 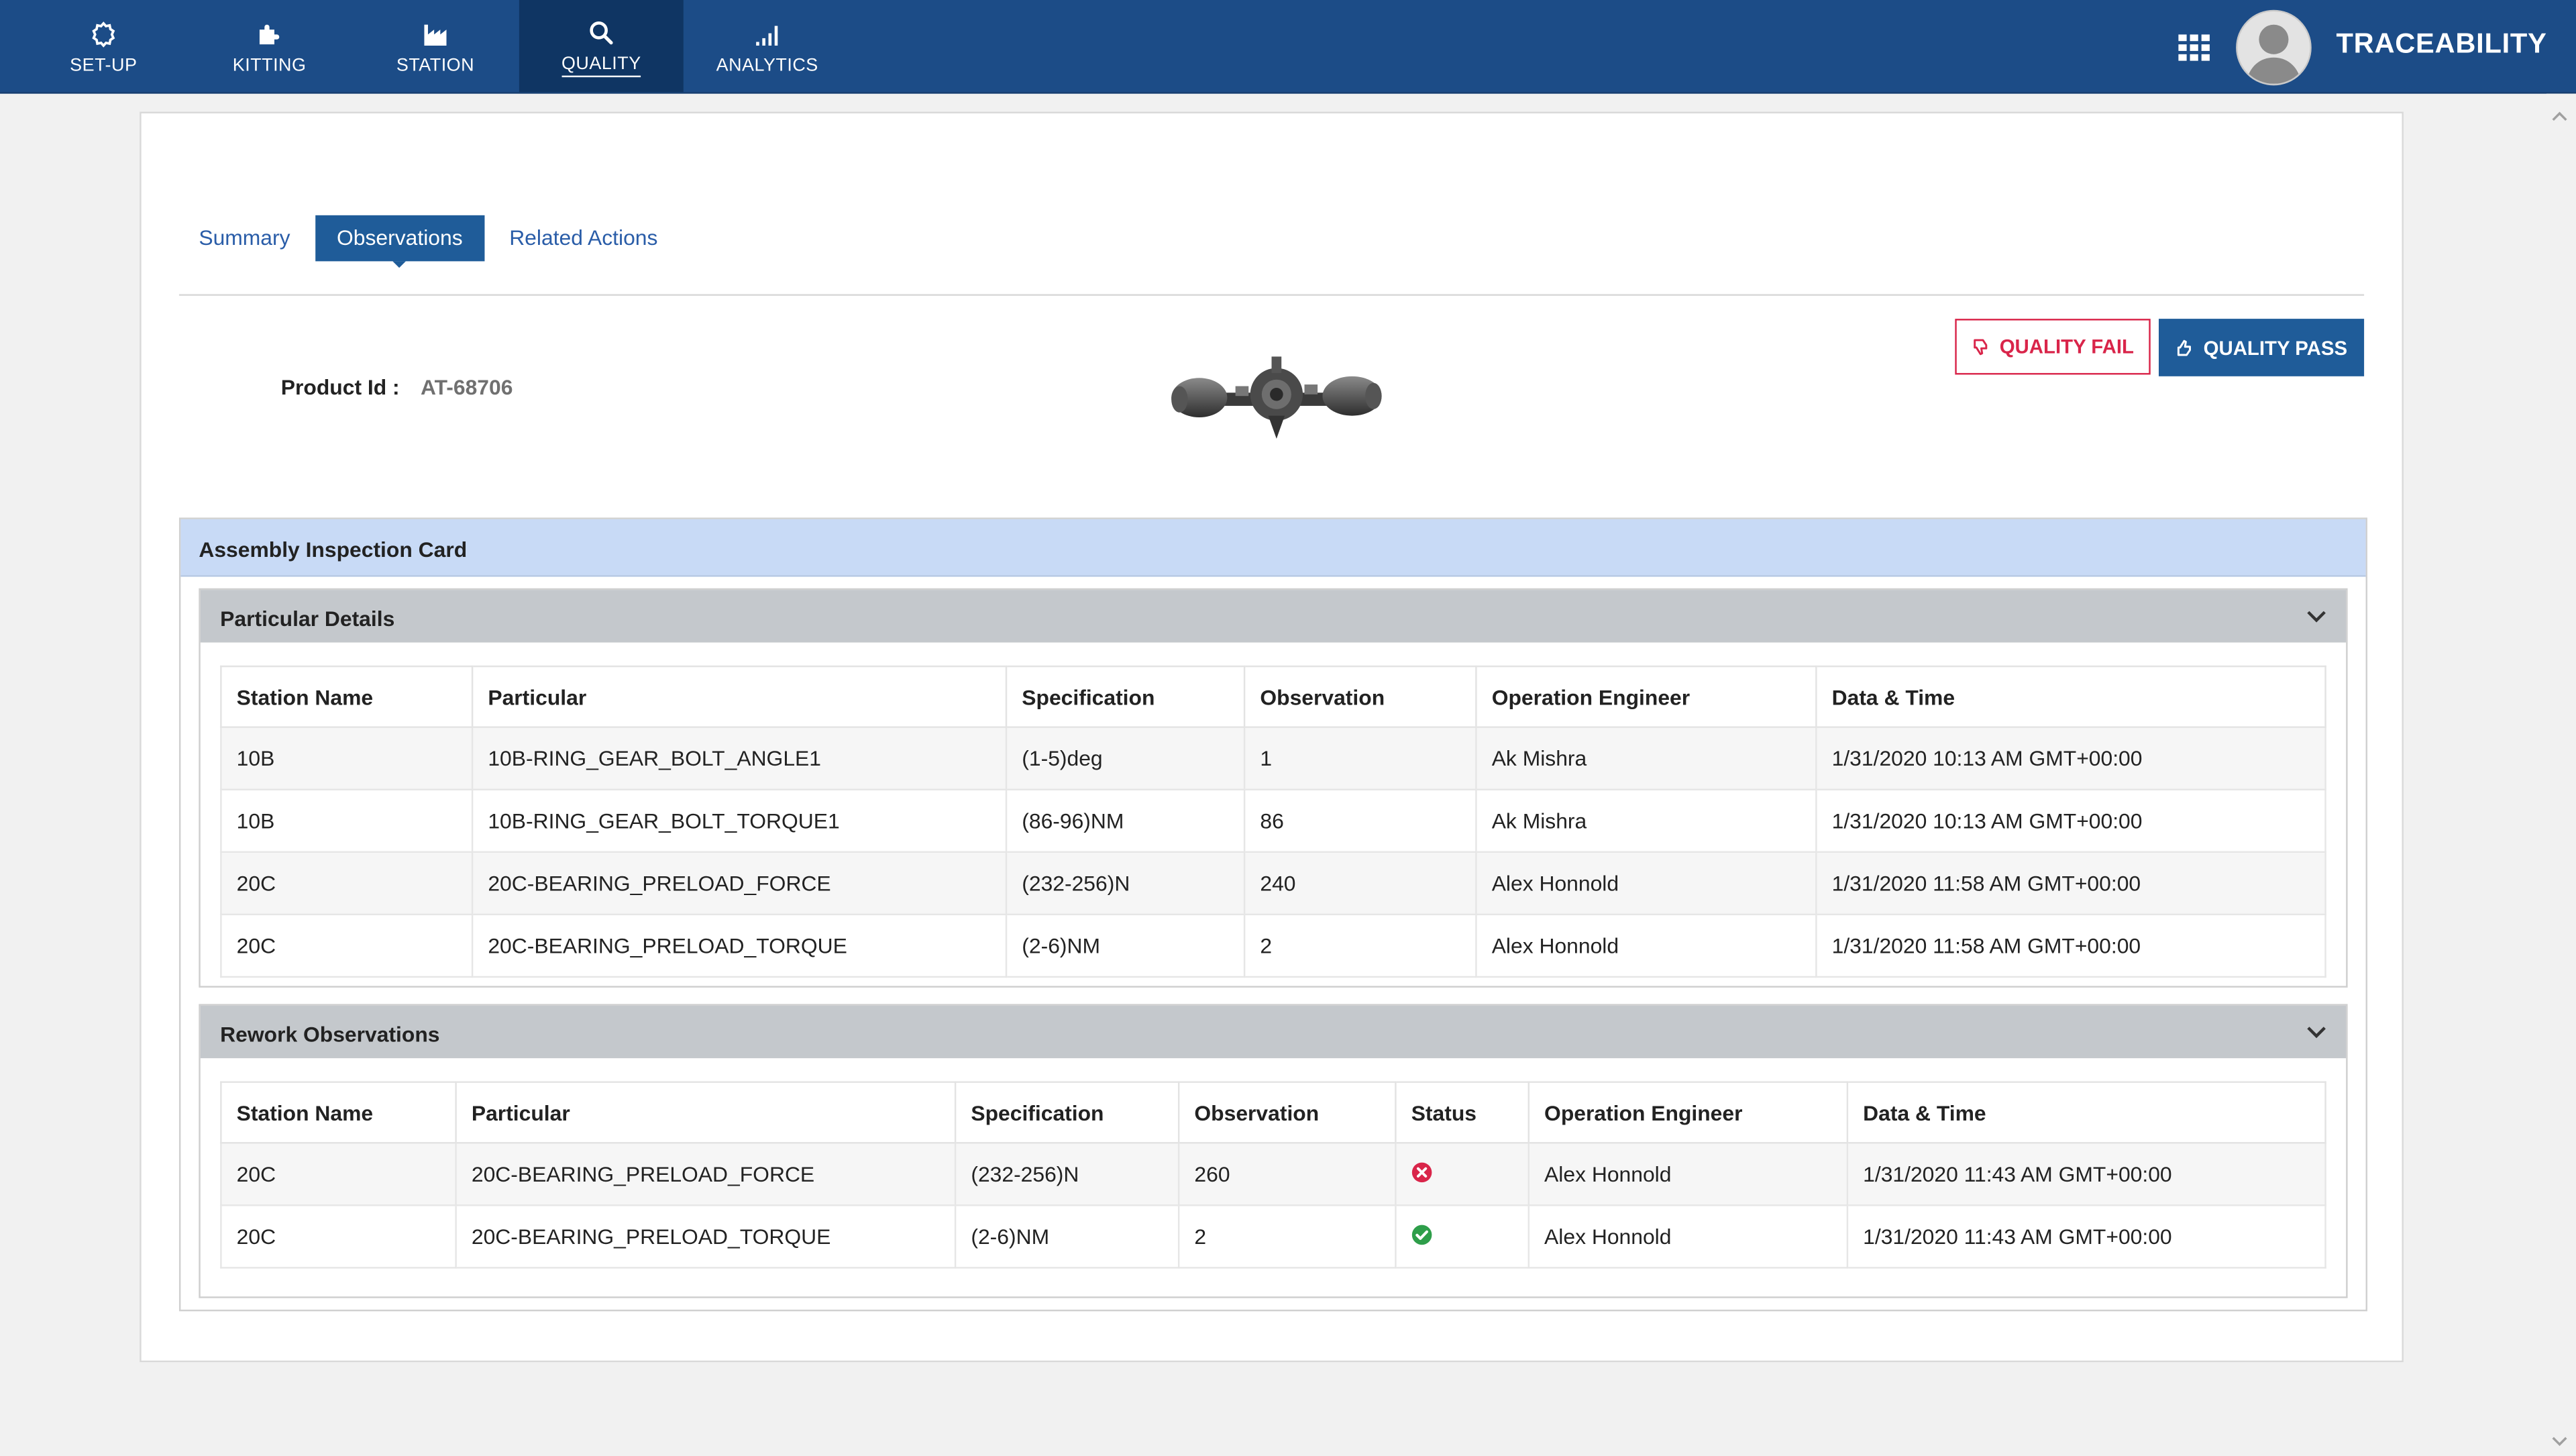 I want to click on status-pass-icon, so click(x=1421, y=1234).